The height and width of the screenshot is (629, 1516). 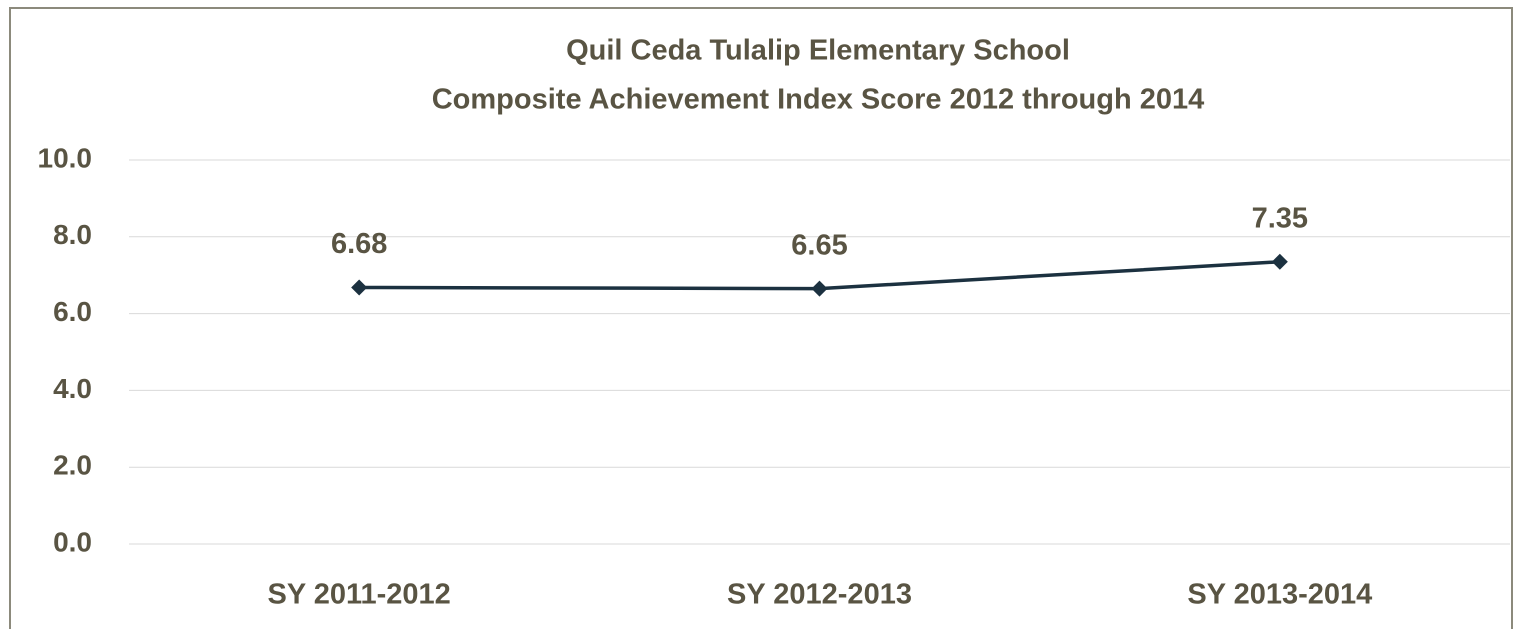 I want to click on chart-title: Quil Ceda Tulalip Elementary School, so click(x=818, y=51).